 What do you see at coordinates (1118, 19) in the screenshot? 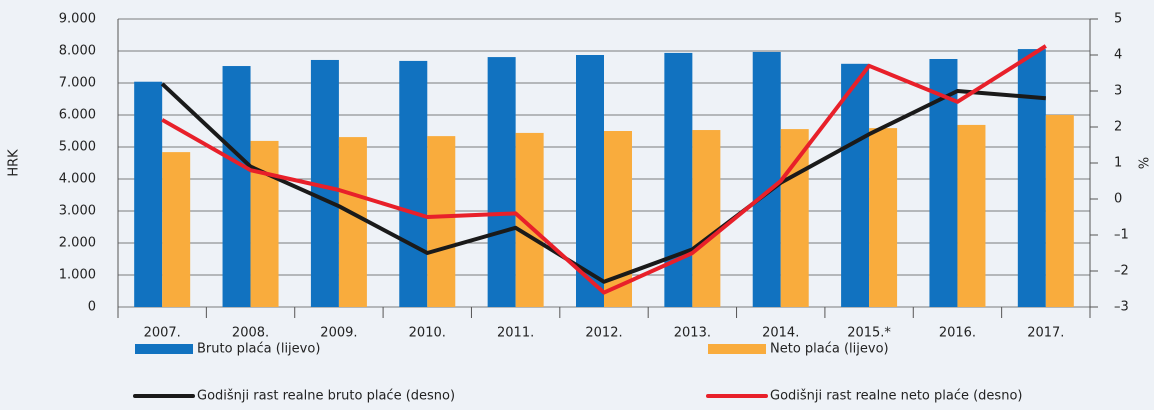
I see `y2-tick-label: 5` at bounding box center [1118, 19].